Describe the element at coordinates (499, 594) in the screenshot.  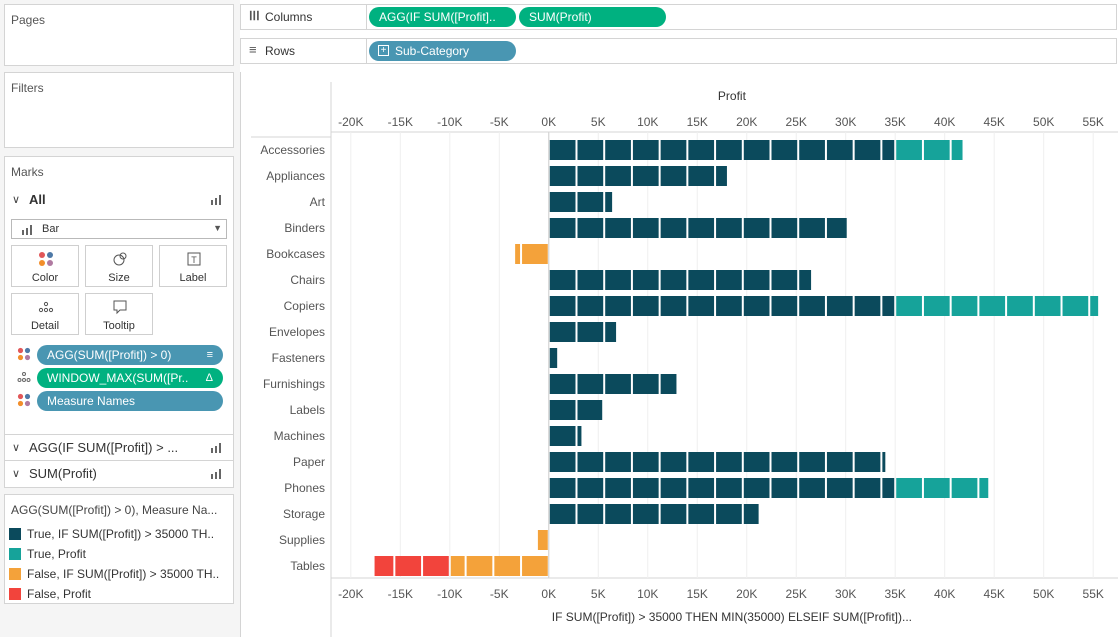
I see `x-tick-label-bottom: -5K` at that location.